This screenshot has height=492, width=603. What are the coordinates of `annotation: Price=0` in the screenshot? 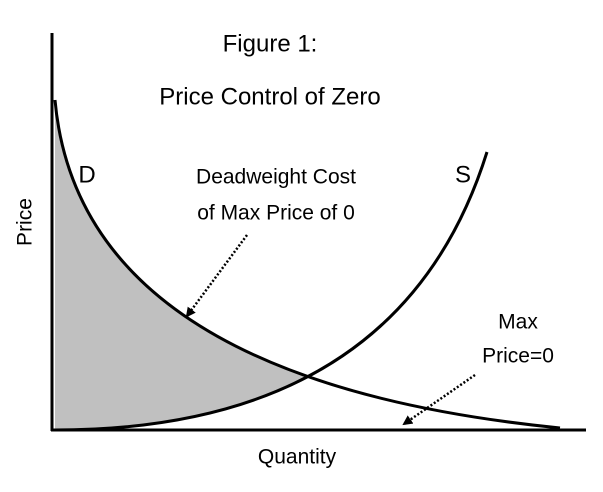 It's located at (518, 356).